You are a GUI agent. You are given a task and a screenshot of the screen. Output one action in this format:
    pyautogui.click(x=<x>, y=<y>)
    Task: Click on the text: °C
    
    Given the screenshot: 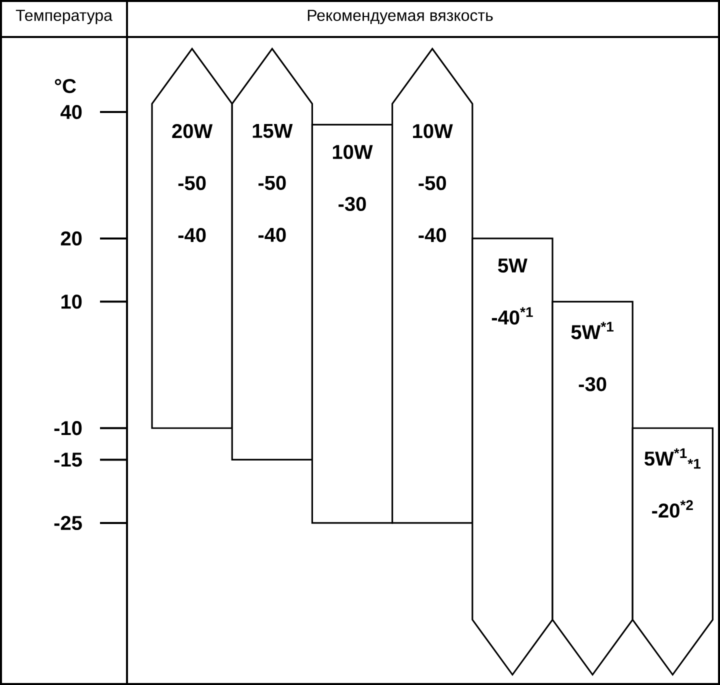 What is the action you would take?
    pyautogui.click(x=65, y=86)
    